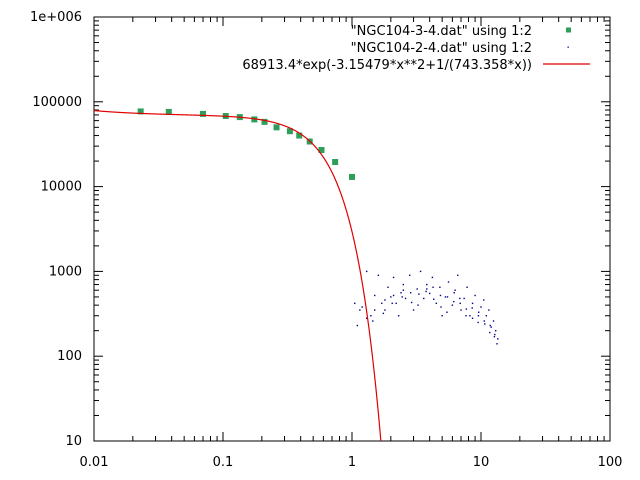 The height and width of the screenshot is (480, 640). Describe the element at coordinates (387, 65) in the screenshot. I see `legend-label: 68913.4*exp(-3.15479*x**2+1/(743.358*x))` at that location.